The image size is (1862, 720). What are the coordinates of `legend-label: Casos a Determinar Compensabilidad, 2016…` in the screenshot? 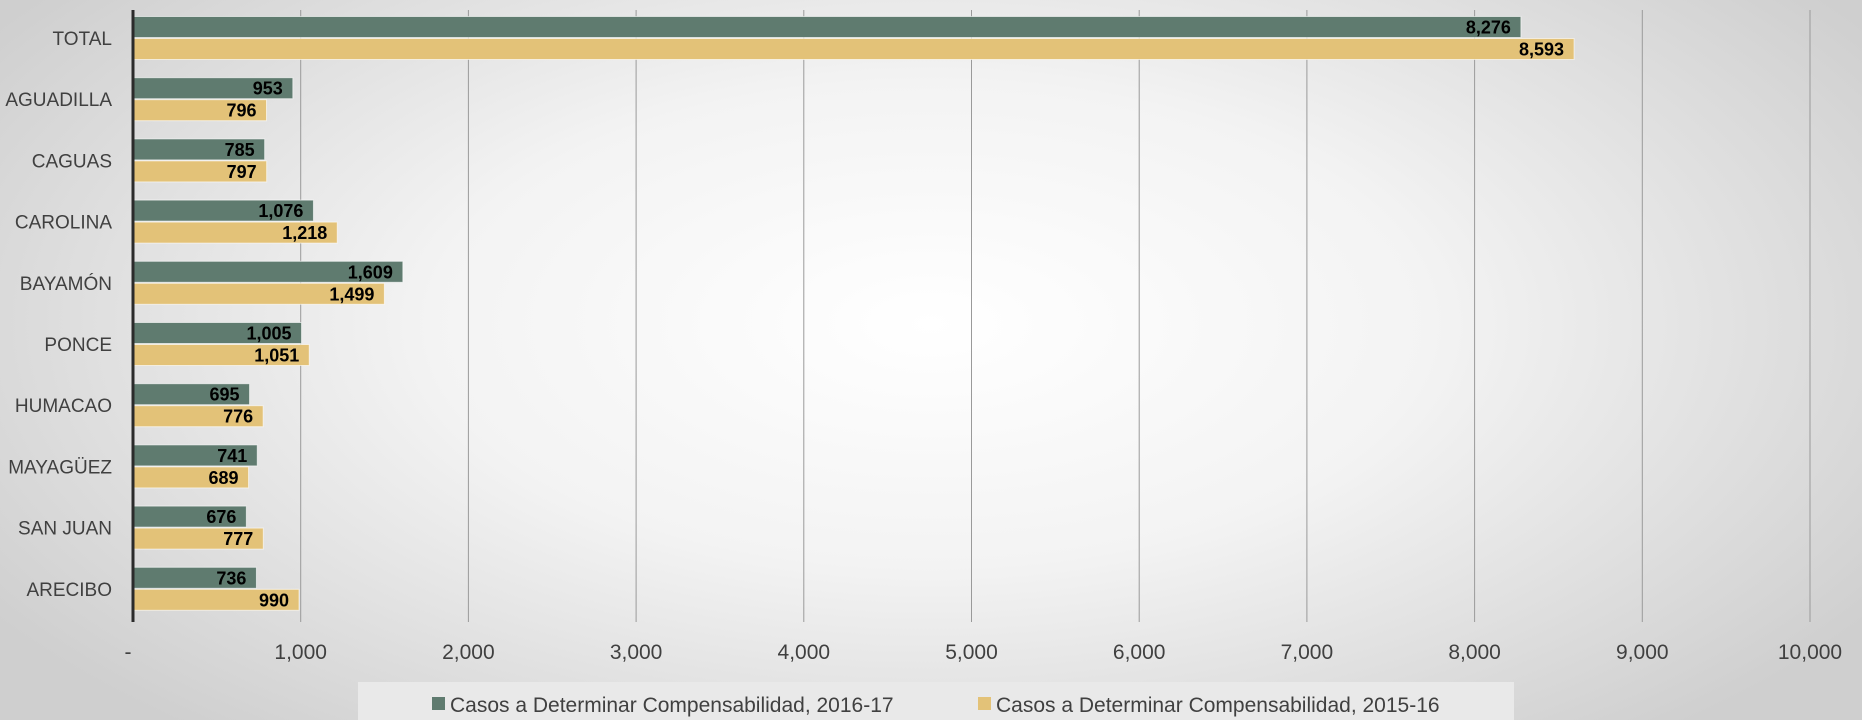 It's located at (672, 705).